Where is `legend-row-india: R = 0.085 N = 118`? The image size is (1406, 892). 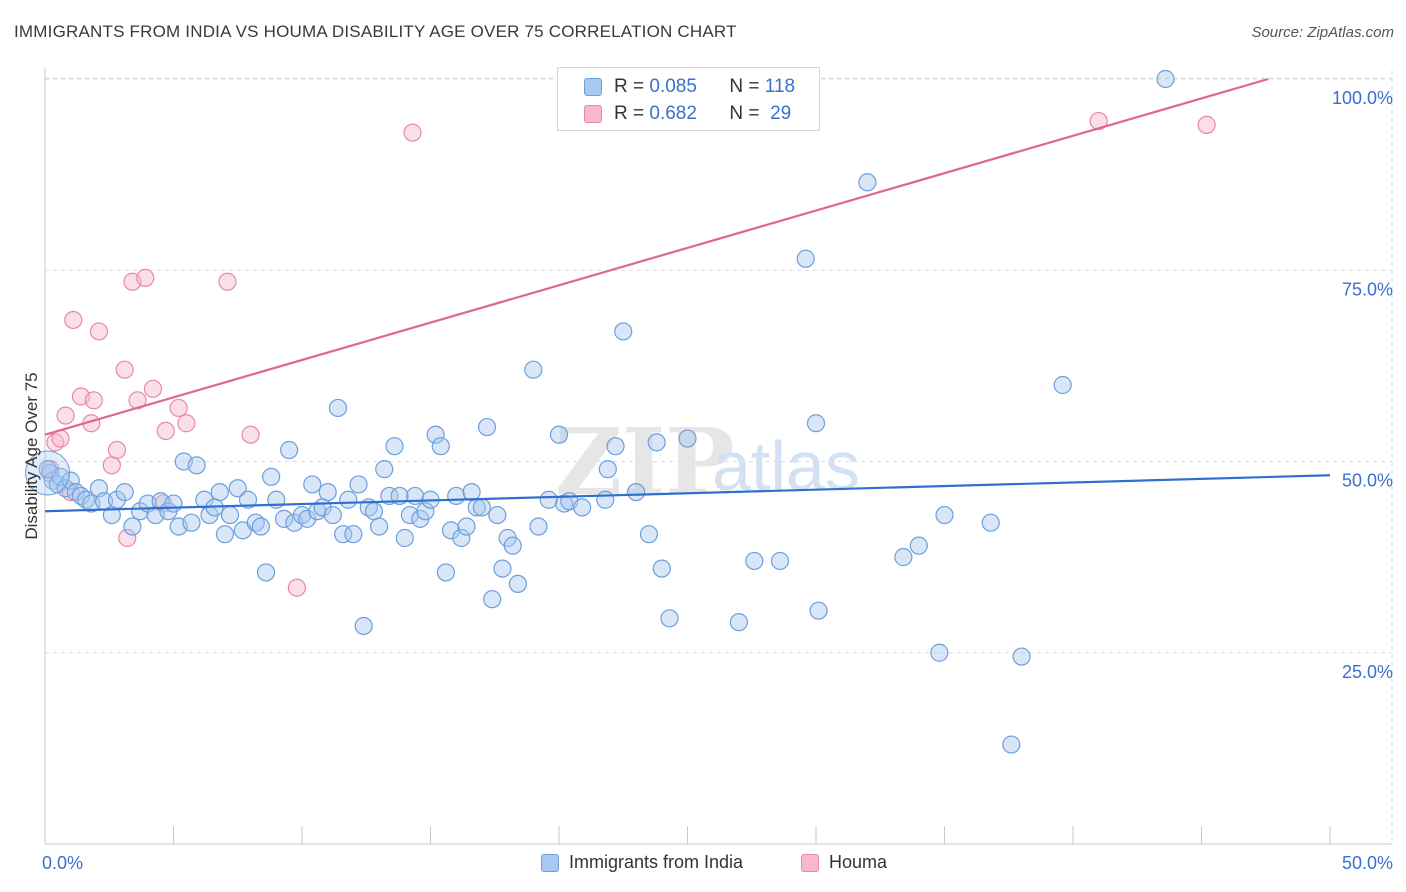
legend-row-india: R = 0.085 N = 118 is located at coordinates (689, 87).